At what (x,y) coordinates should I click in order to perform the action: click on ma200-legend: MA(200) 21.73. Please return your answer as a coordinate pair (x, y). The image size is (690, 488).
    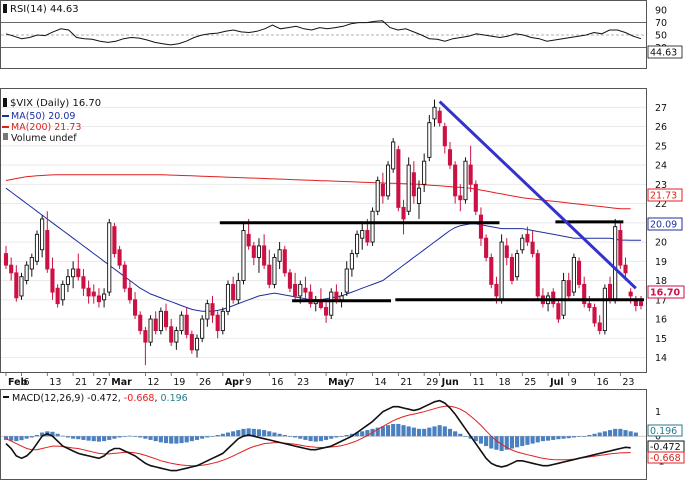
    Looking at the image, I should click on (46, 127).